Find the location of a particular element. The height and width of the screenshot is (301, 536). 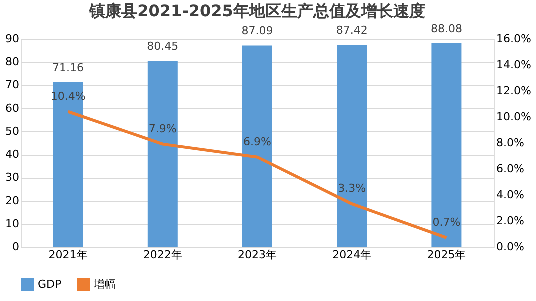

y2-tick-label: 4.0% is located at coordinates (510, 195).